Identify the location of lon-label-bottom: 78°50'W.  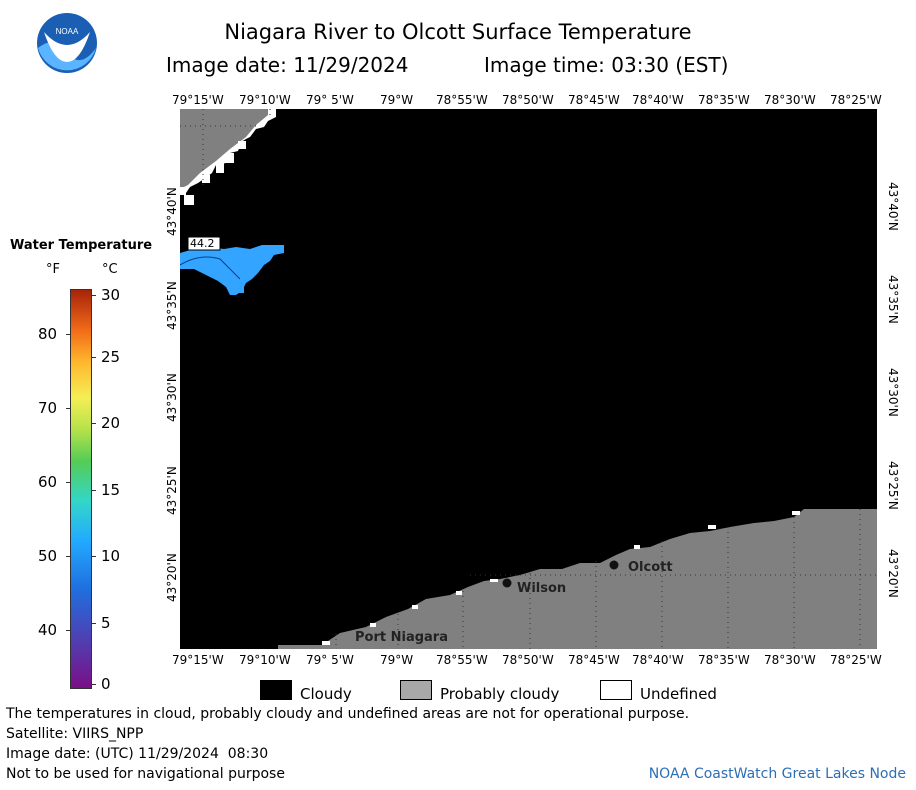
(528, 660).